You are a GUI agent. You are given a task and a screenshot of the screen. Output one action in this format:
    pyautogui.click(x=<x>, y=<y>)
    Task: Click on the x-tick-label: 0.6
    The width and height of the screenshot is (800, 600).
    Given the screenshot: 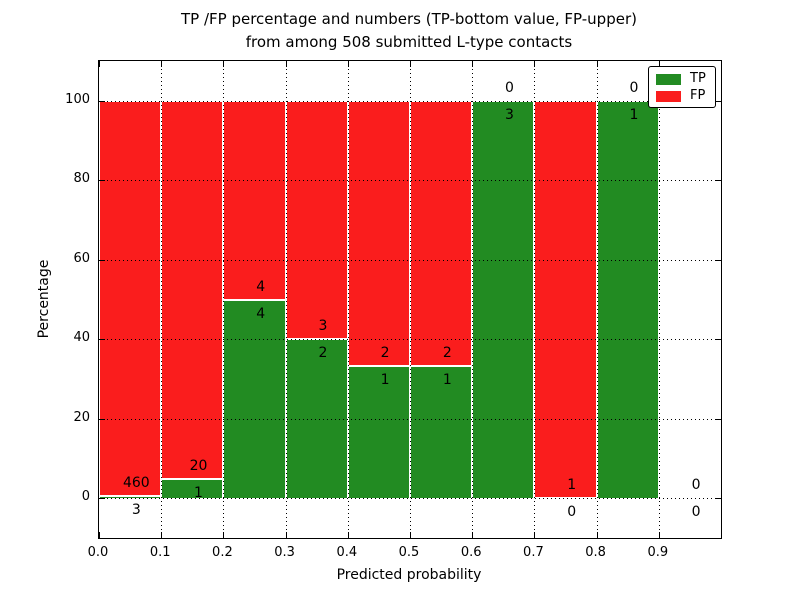 What is the action you would take?
    pyautogui.click(x=471, y=552)
    